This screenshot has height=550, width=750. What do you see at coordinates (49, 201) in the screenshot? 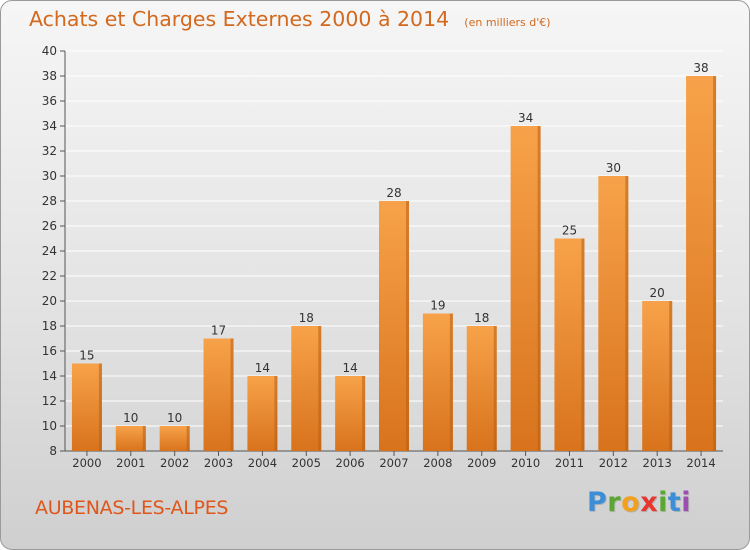
I see `y-tick-label: 28` at bounding box center [49, 201].